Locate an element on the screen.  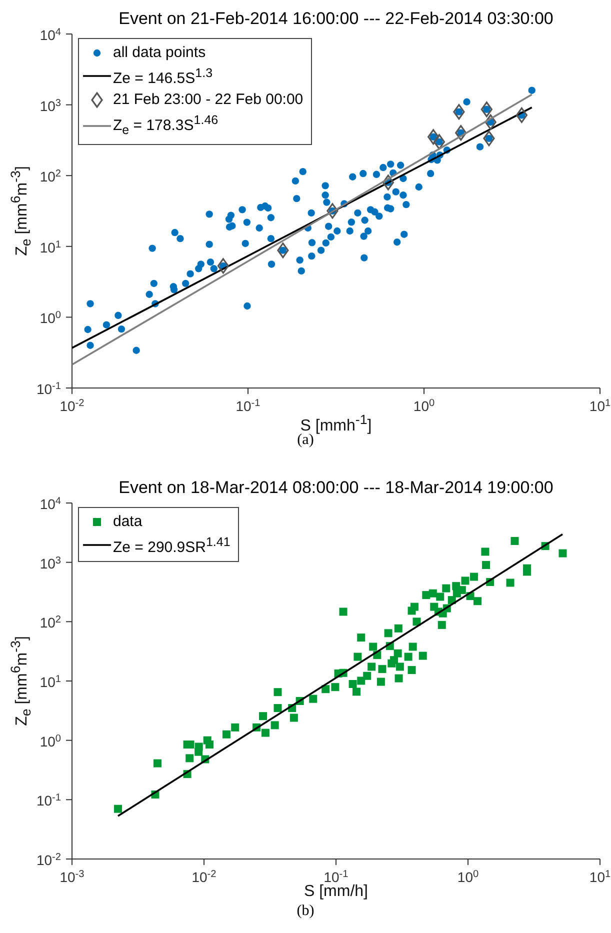
legend-label: Z$_{e}$ = 178.3S$^{1.46}$ is located at coordinates (165, 125).